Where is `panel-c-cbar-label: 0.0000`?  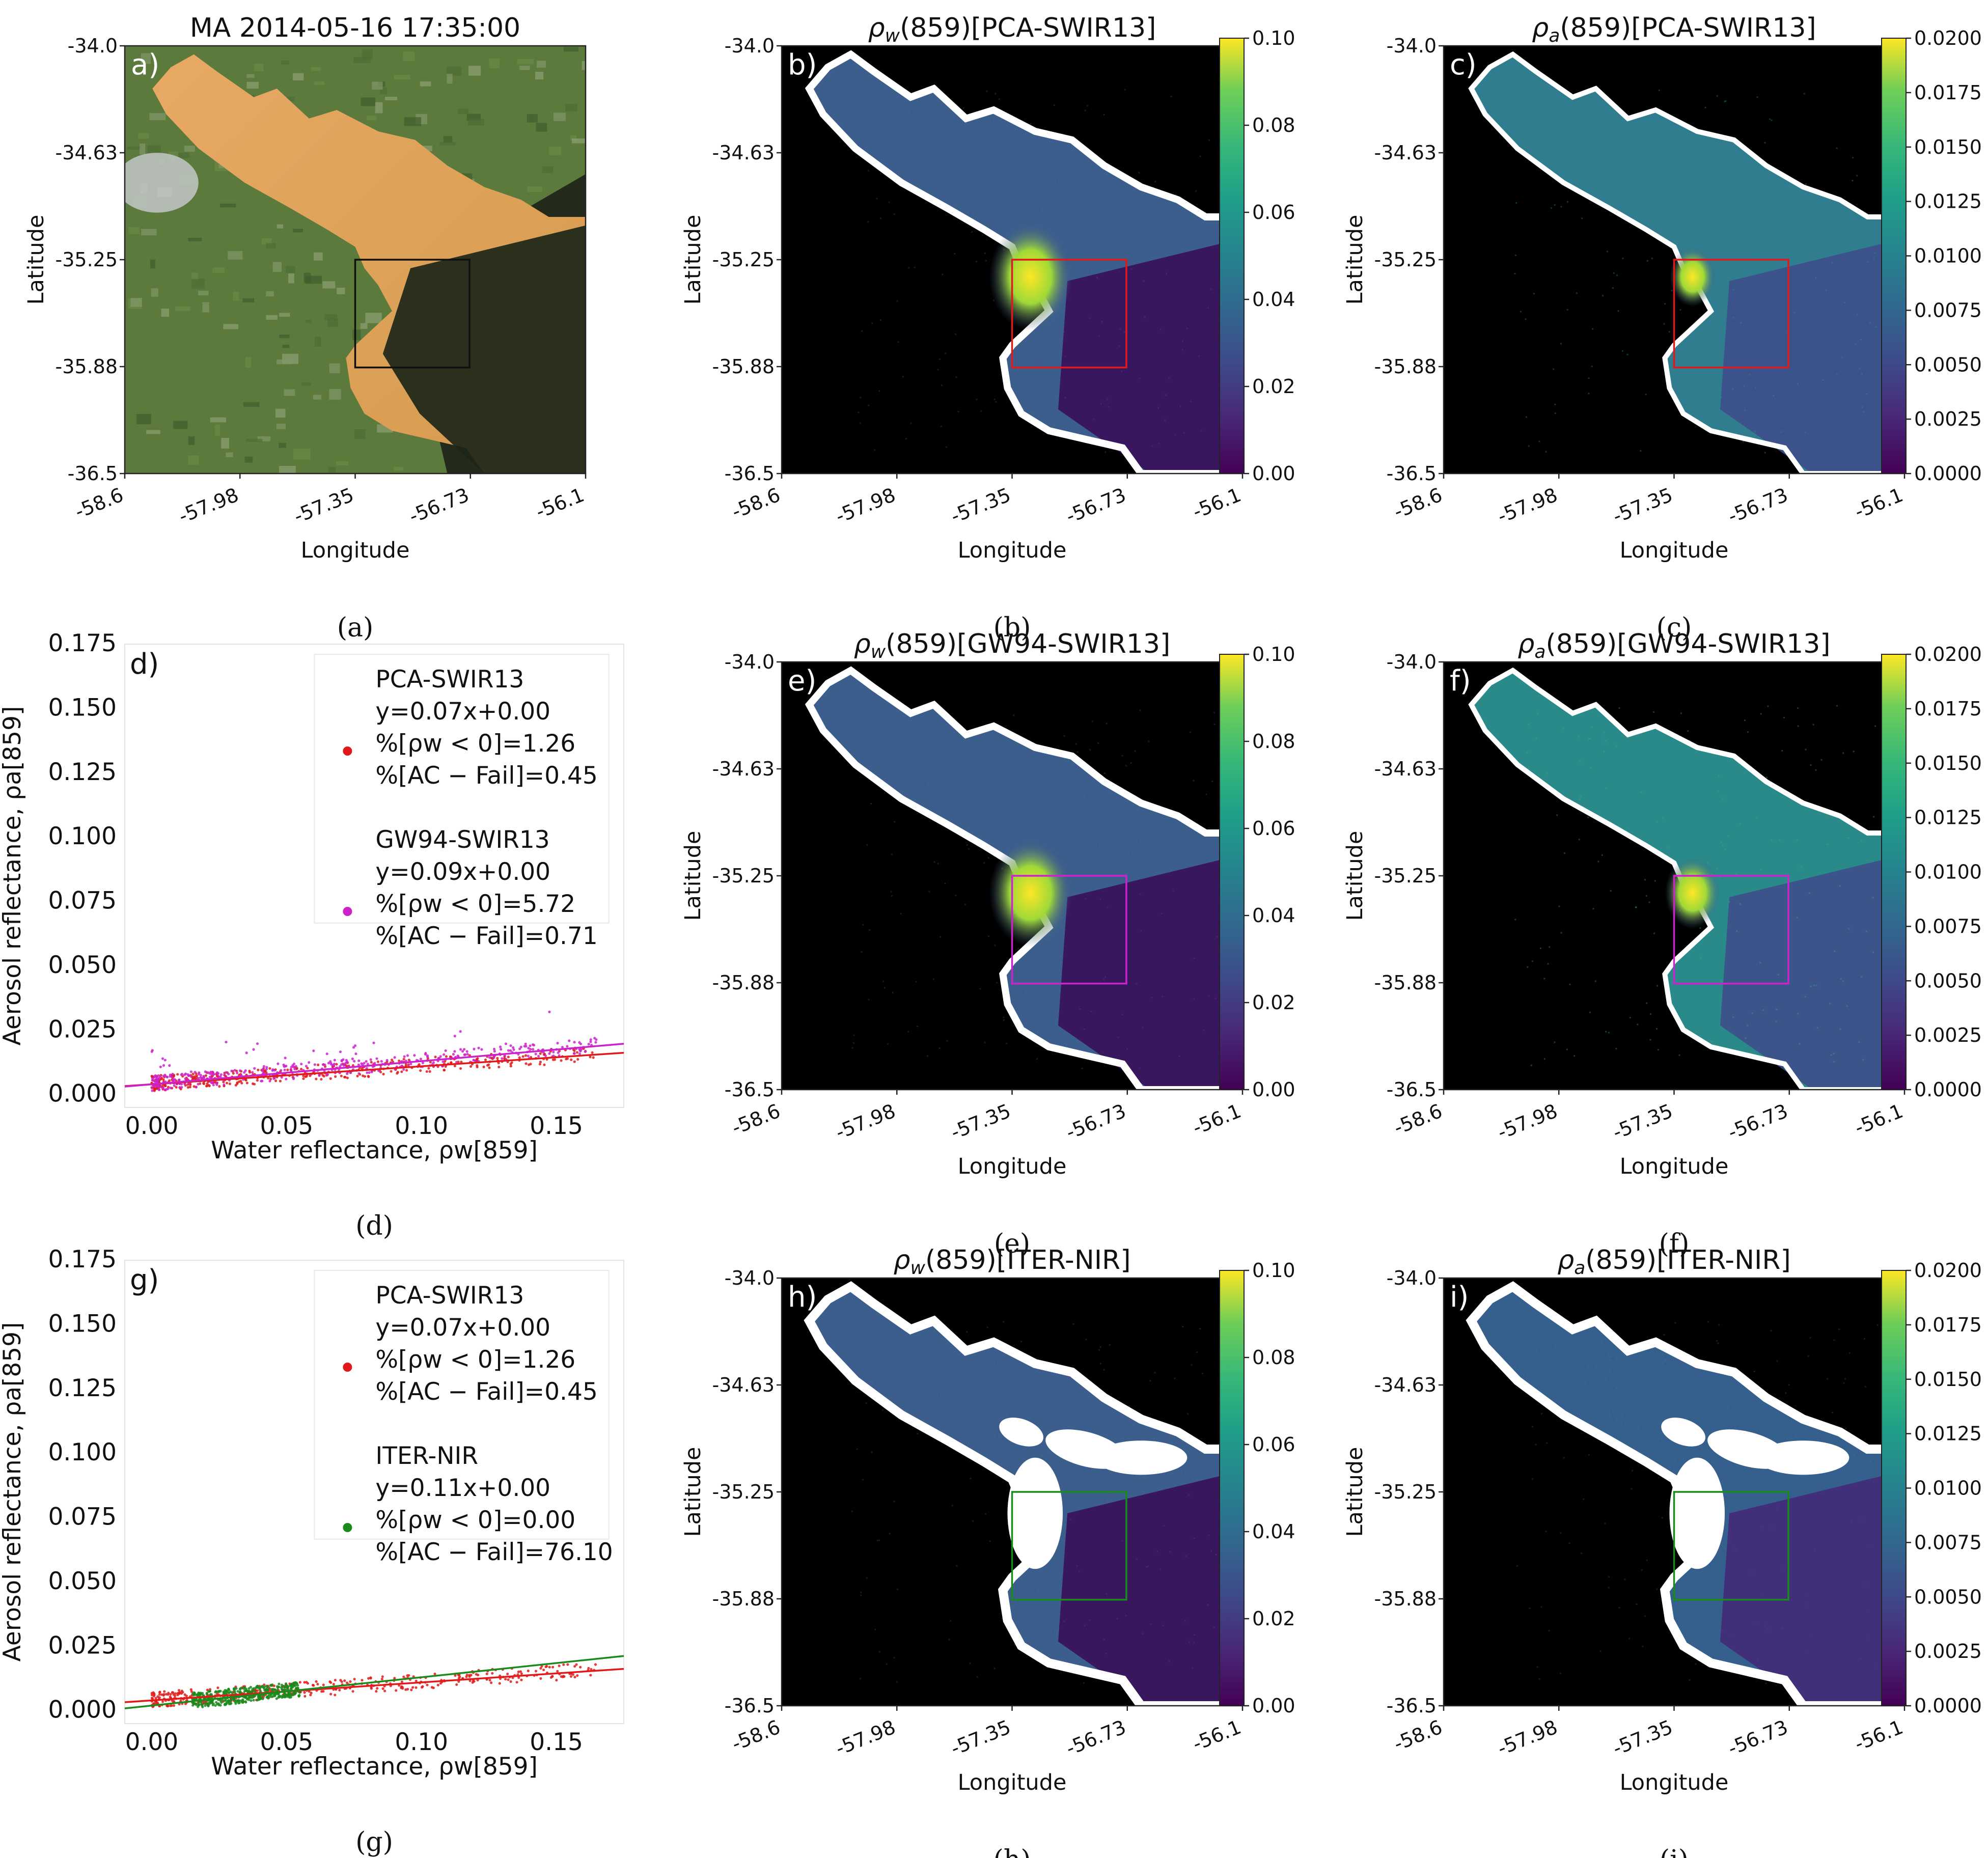
panel-c-cbar-label: 0.0000 is located at coordinates (1948, 473).